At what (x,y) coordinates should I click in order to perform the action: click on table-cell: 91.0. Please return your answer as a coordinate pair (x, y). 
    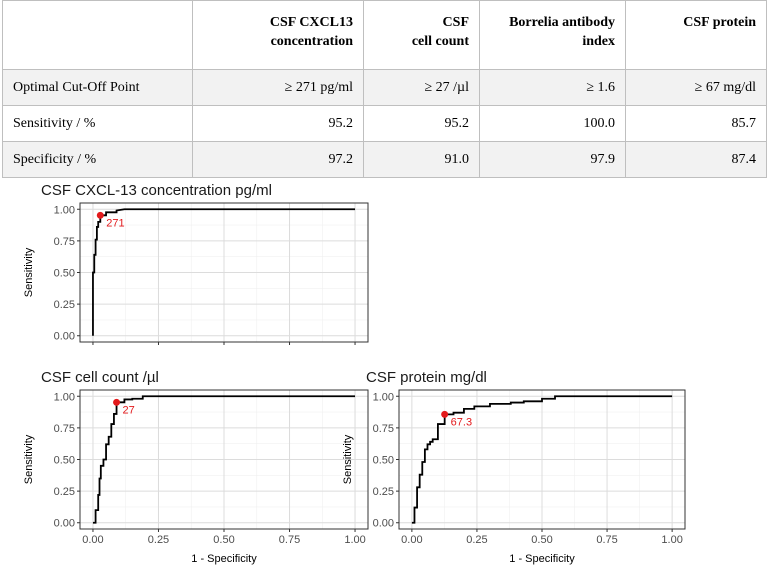
    Looking at the image, I should click on (421, 159).